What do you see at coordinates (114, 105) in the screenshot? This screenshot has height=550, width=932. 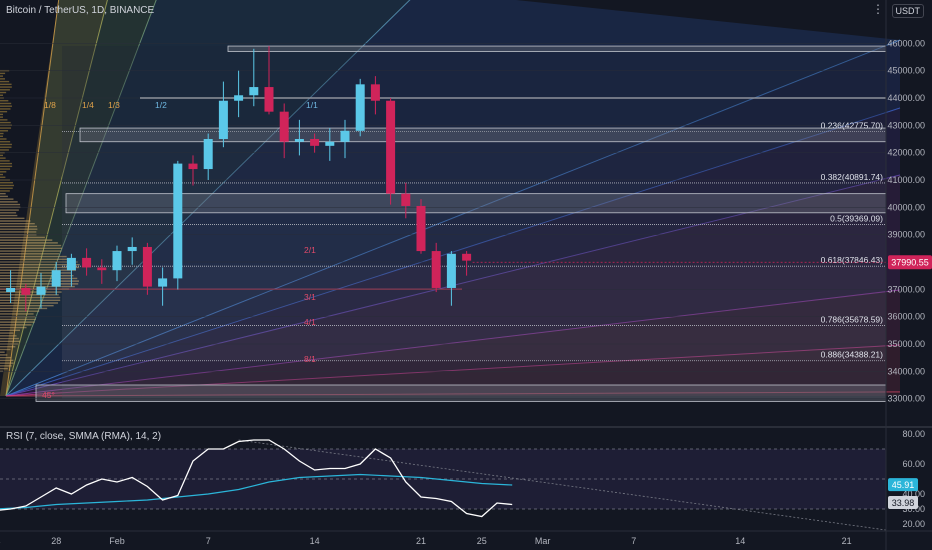 I see `fan-label: 1/3` at bounding box center [114, 105].